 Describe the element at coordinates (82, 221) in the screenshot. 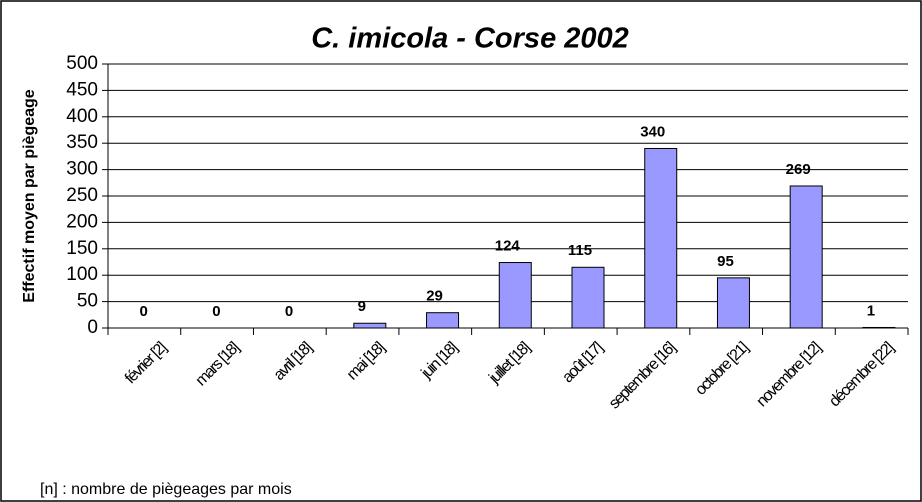

I see `y-tick-label: 200` at that location.